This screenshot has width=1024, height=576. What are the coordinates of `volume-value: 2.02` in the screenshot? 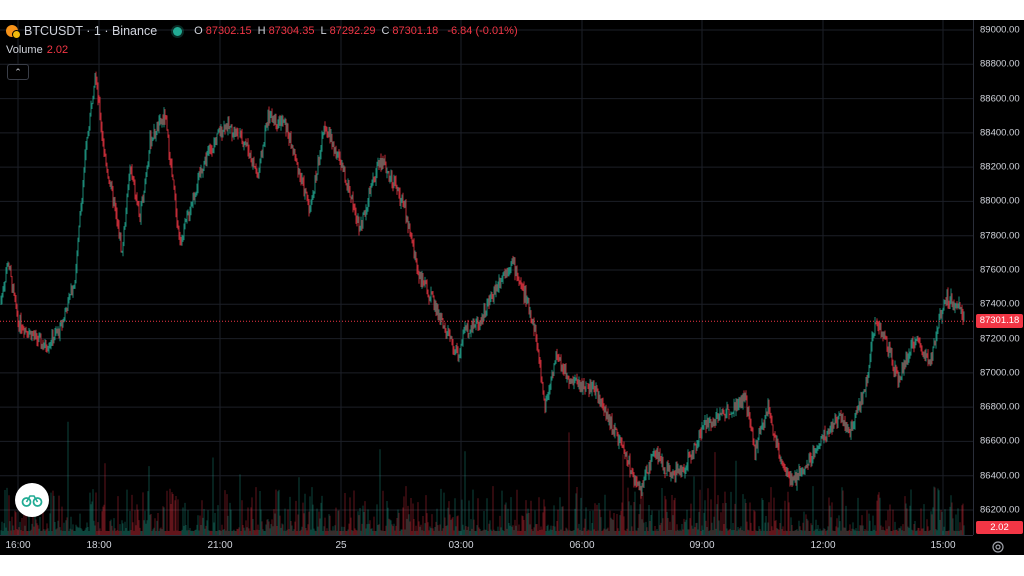 It's located at (57, 50).